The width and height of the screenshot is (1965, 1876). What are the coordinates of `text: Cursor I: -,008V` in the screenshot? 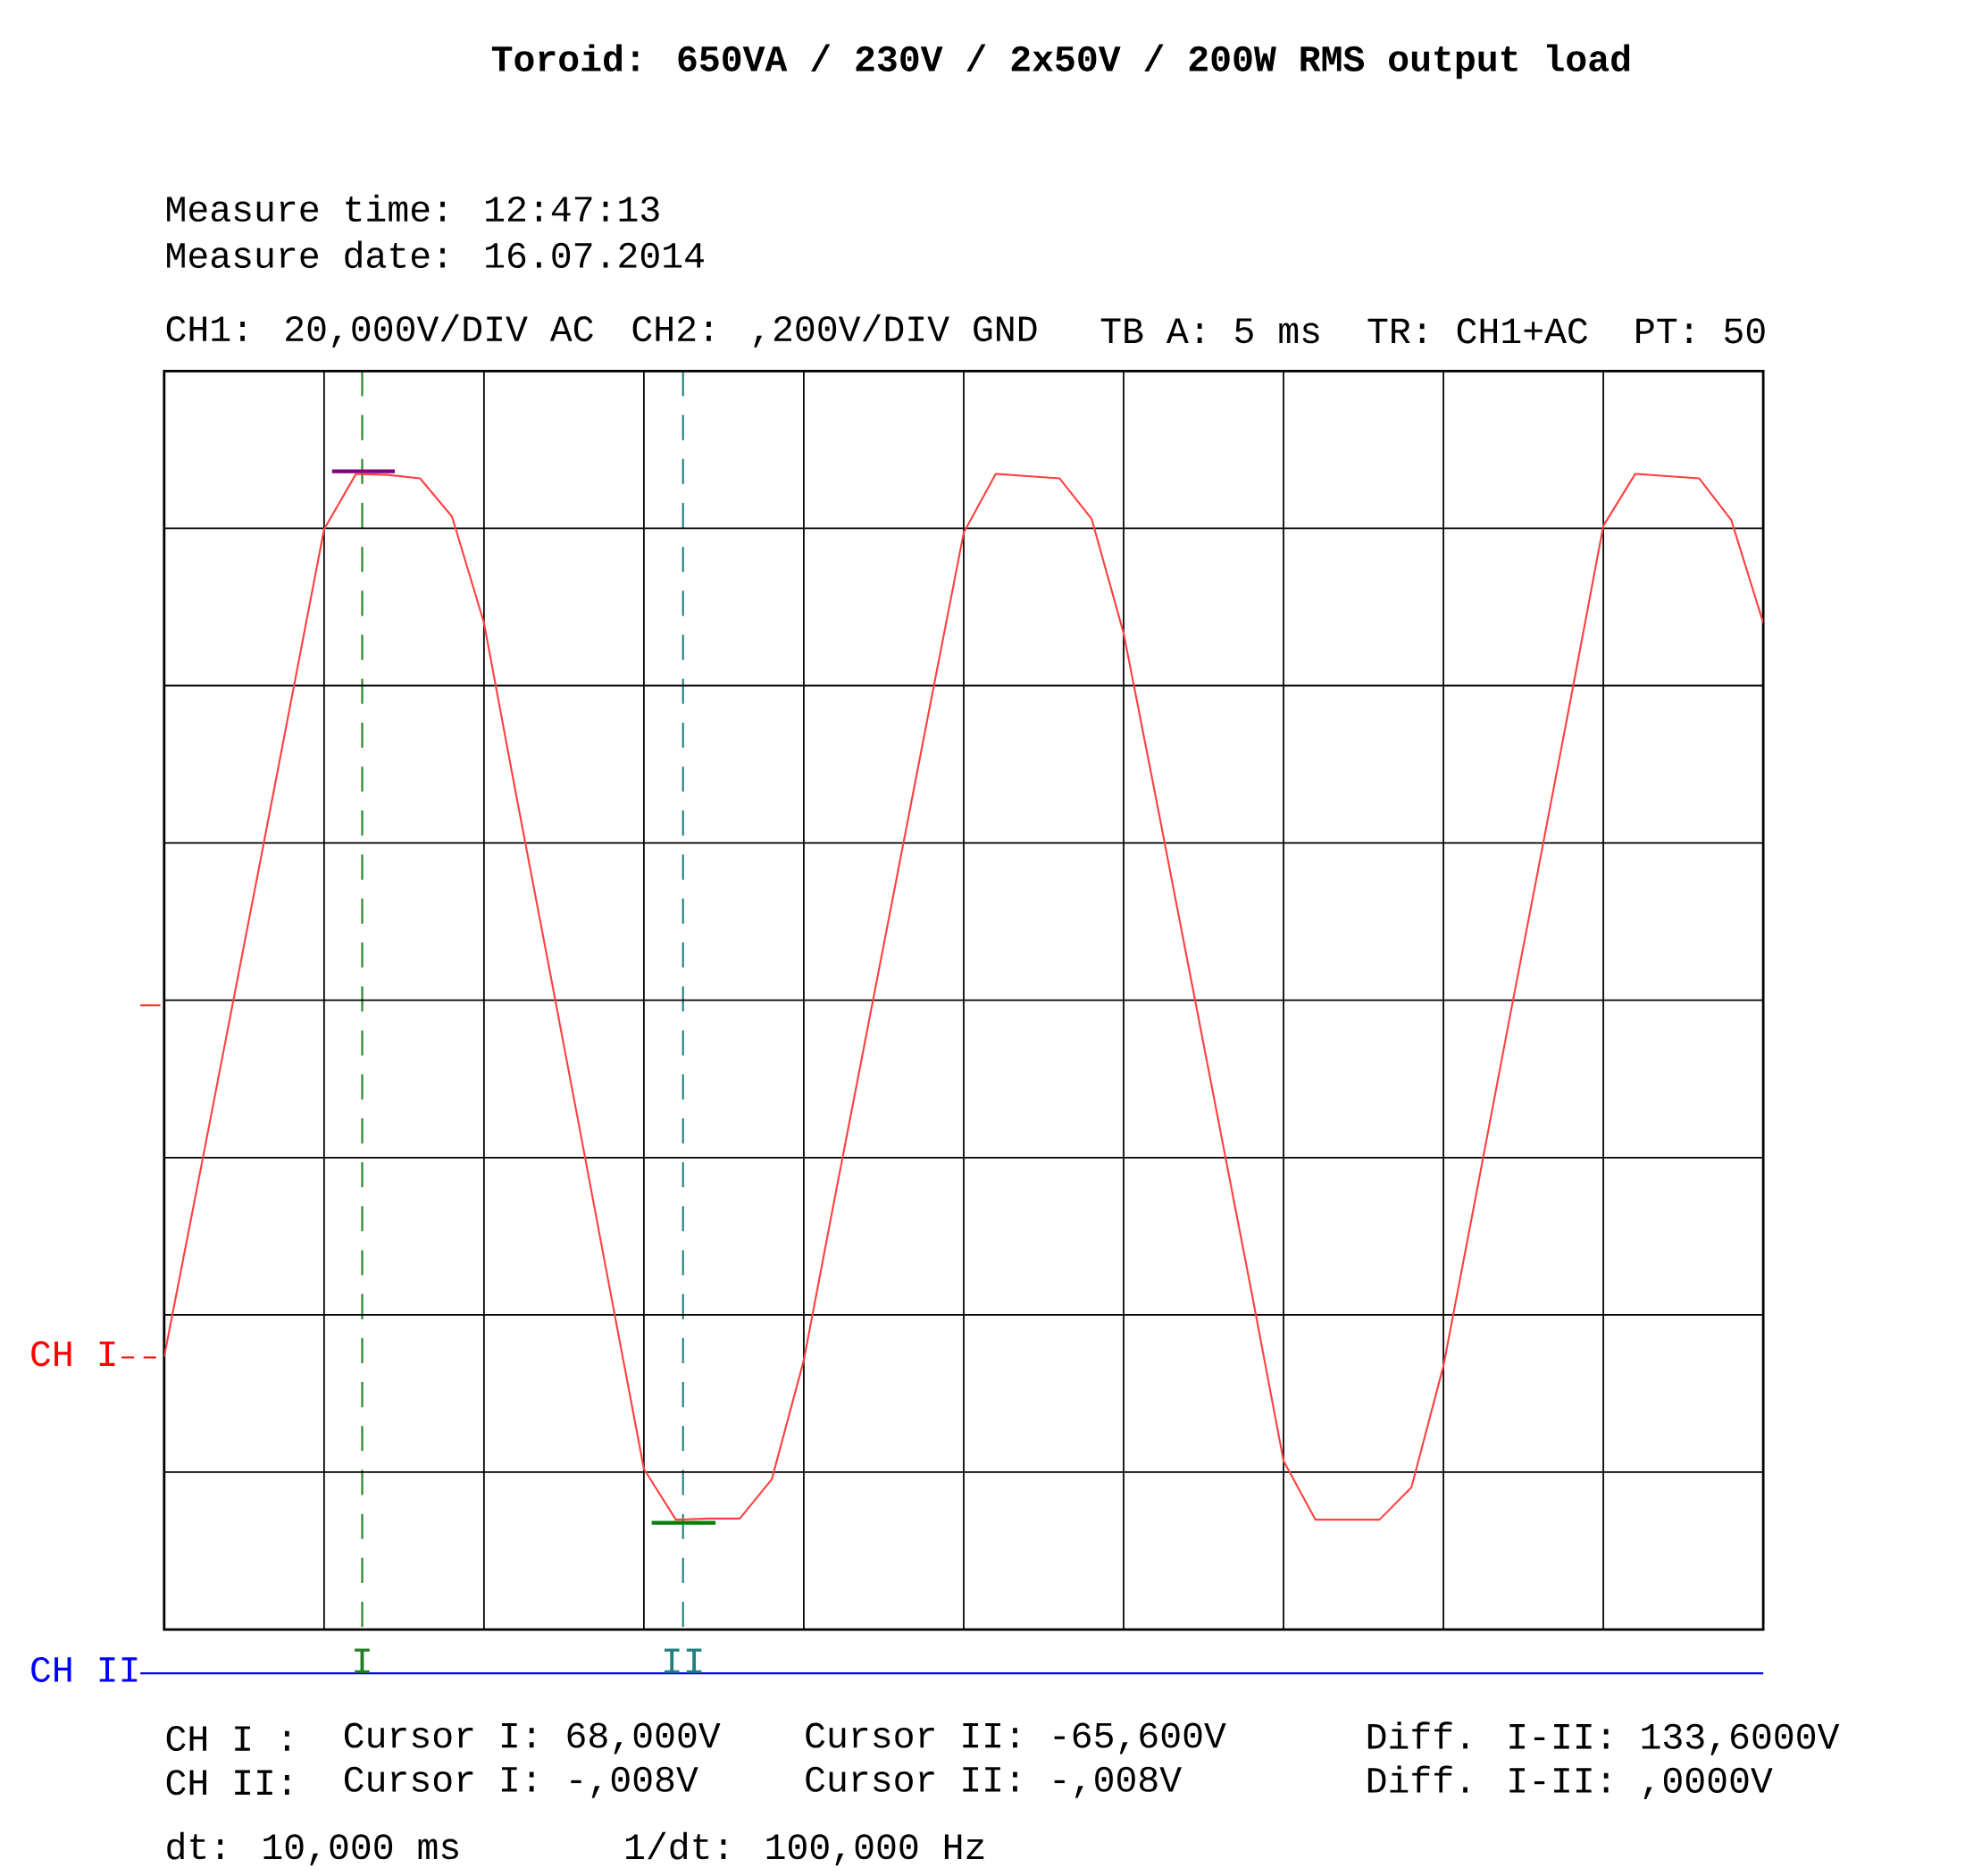 It's located at (521, 1782).